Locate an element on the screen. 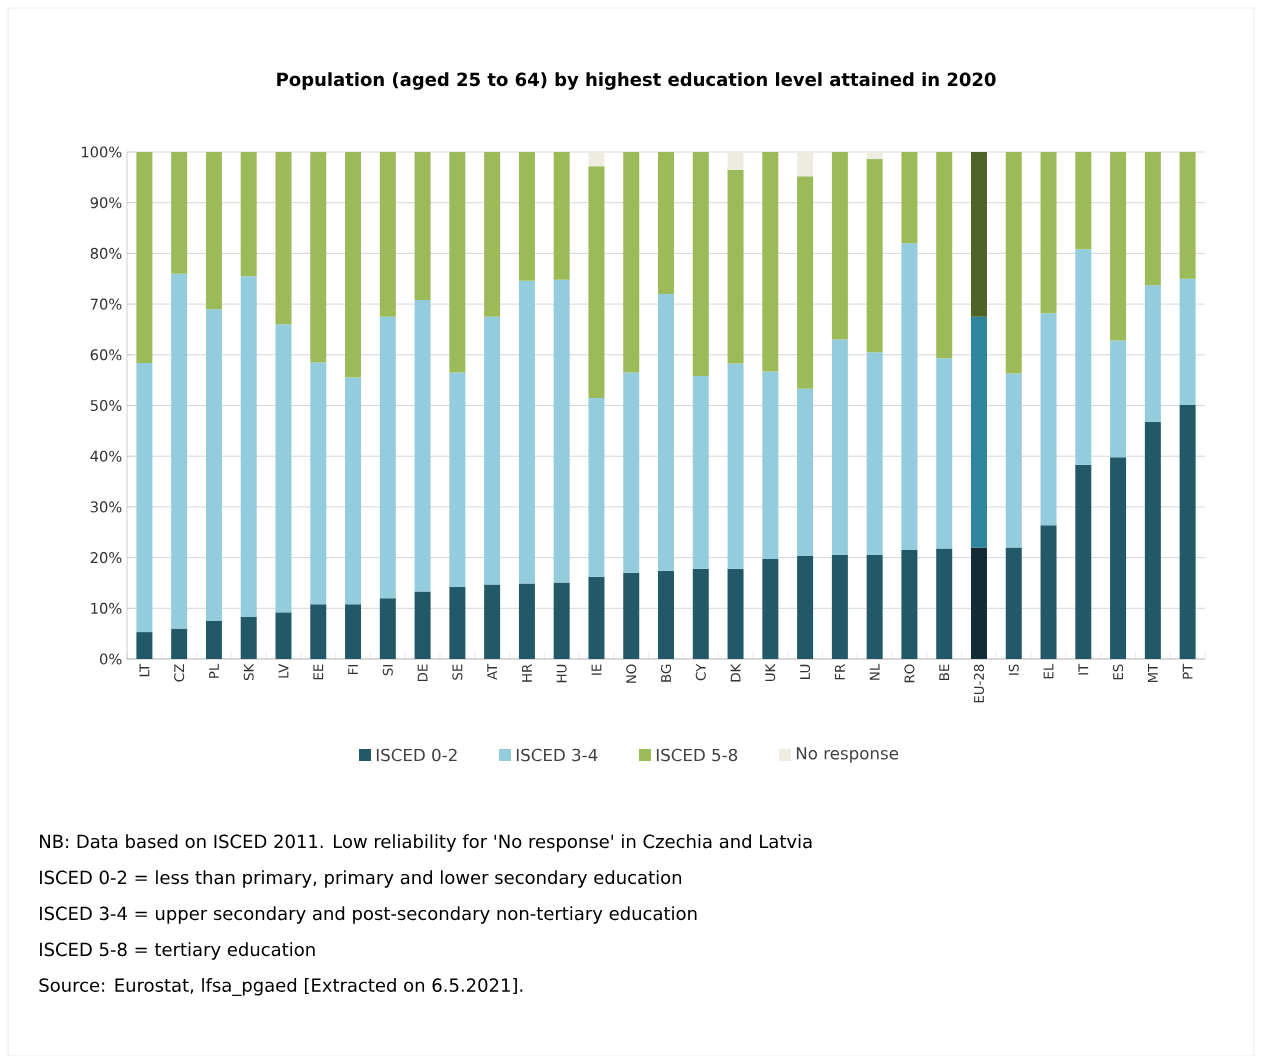 This screenshot has width=1262, height=1056. chart-title: Population (aged 25 to 64) by highest education level attained in 2020 is located at coordinates (636, 81).